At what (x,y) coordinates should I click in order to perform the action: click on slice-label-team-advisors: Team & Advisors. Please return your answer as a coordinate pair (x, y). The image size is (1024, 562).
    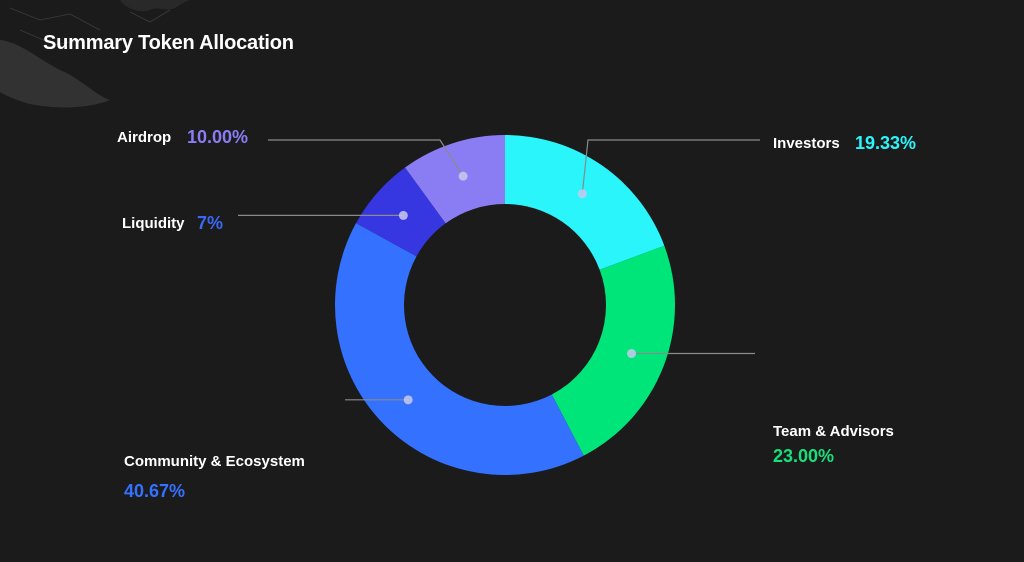
    Looking at the image, I should click on (833, 431).